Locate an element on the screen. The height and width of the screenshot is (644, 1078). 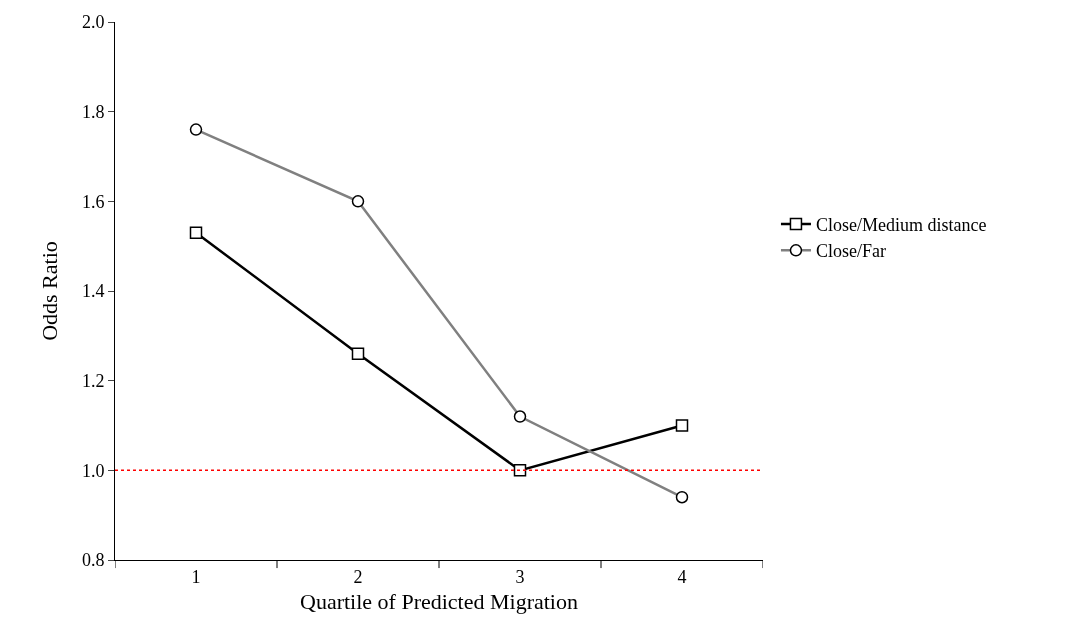
x-tick-label: 3 is located at coordinates (520, 576).